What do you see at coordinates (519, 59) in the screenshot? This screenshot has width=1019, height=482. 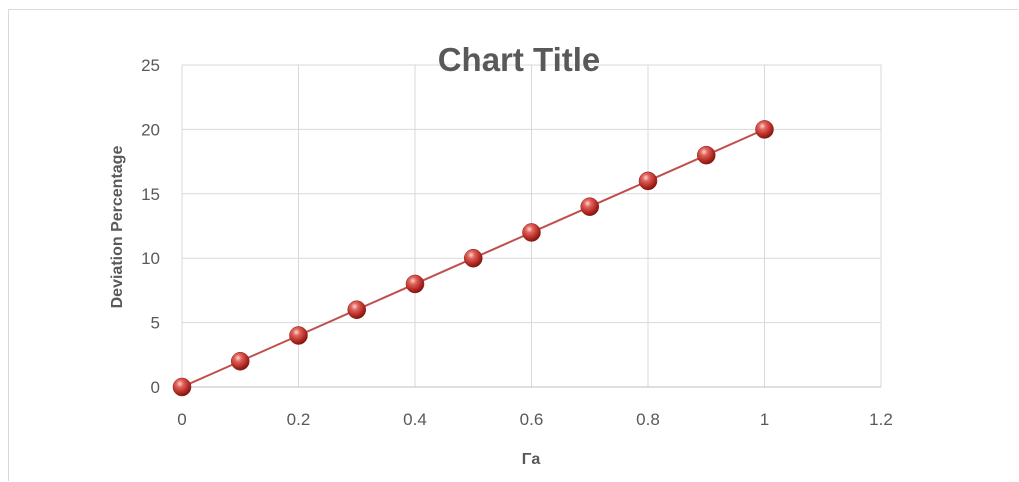 I see `chart-title: Chart Title` at bounding box center [519, 59].